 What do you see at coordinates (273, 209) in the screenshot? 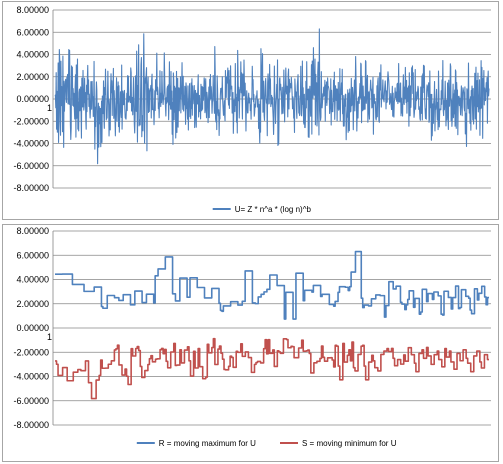
I see `legend-label: U= Z * n^a * (log n)^b` at bounding box center [273, 209].